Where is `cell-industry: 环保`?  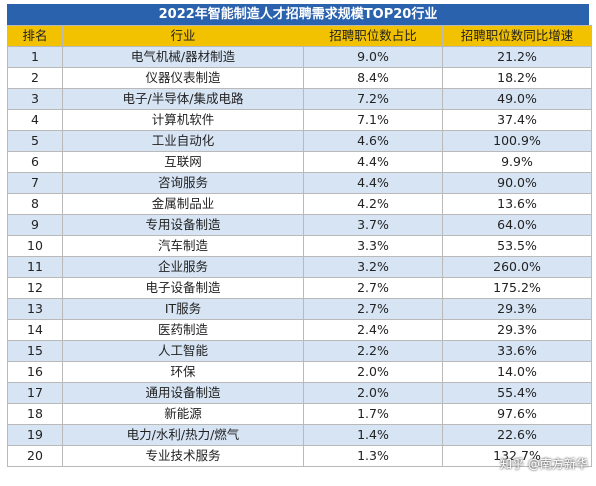 cell-industry: 环保 is located at coordinates (183, 372).